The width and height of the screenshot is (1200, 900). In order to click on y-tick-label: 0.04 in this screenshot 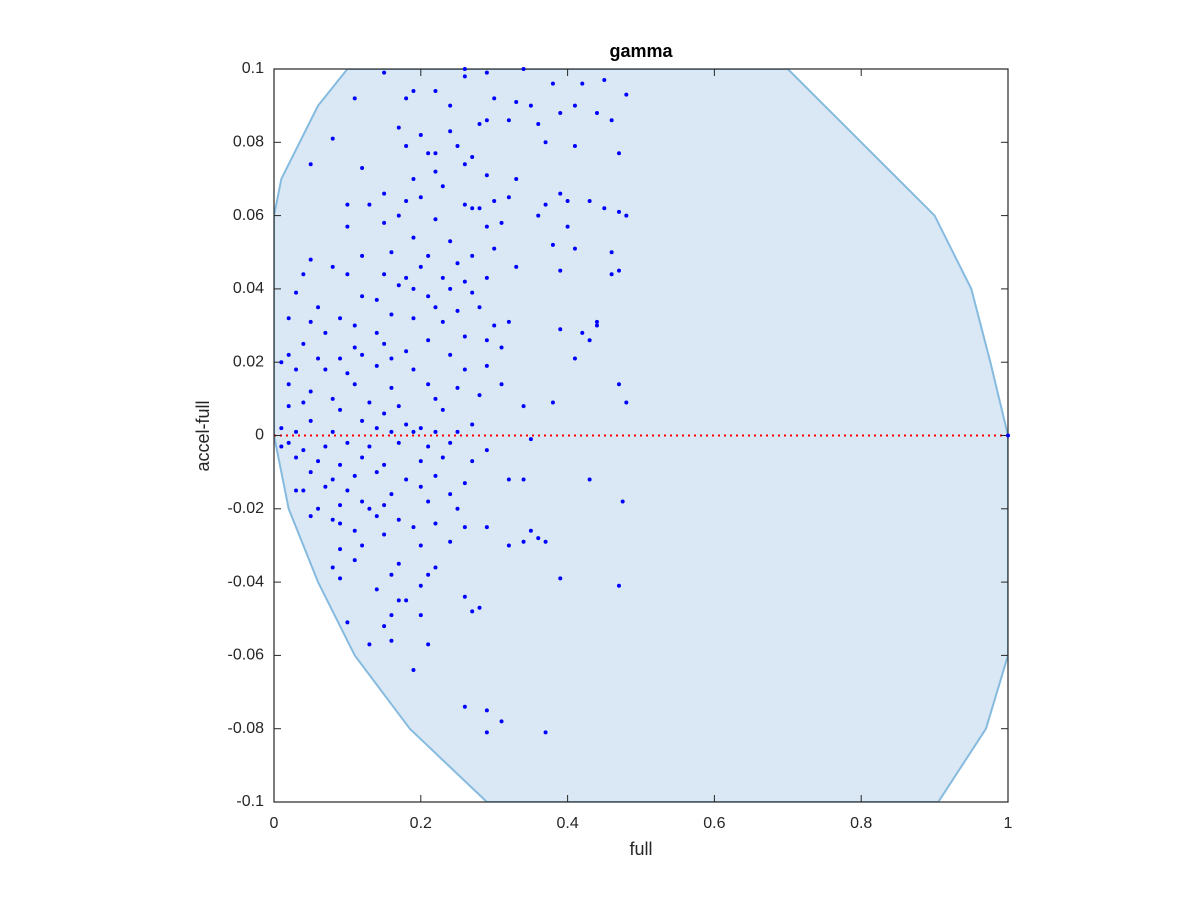, I will do `click(248, 288)`.